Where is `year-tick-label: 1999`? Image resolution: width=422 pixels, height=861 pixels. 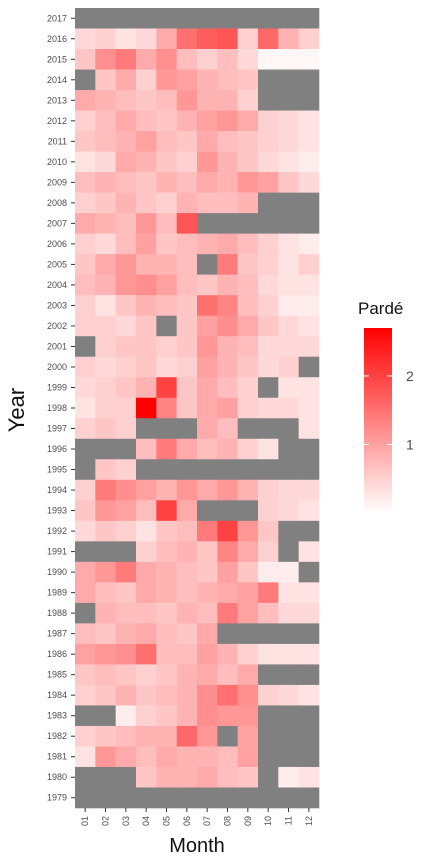
year-tick-label: 1999 is located at coordinates (57, 387).